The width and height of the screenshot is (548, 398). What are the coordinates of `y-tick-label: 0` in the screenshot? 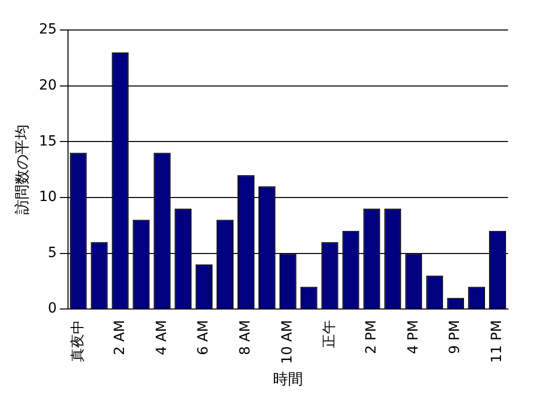 It's located at (52, 308).